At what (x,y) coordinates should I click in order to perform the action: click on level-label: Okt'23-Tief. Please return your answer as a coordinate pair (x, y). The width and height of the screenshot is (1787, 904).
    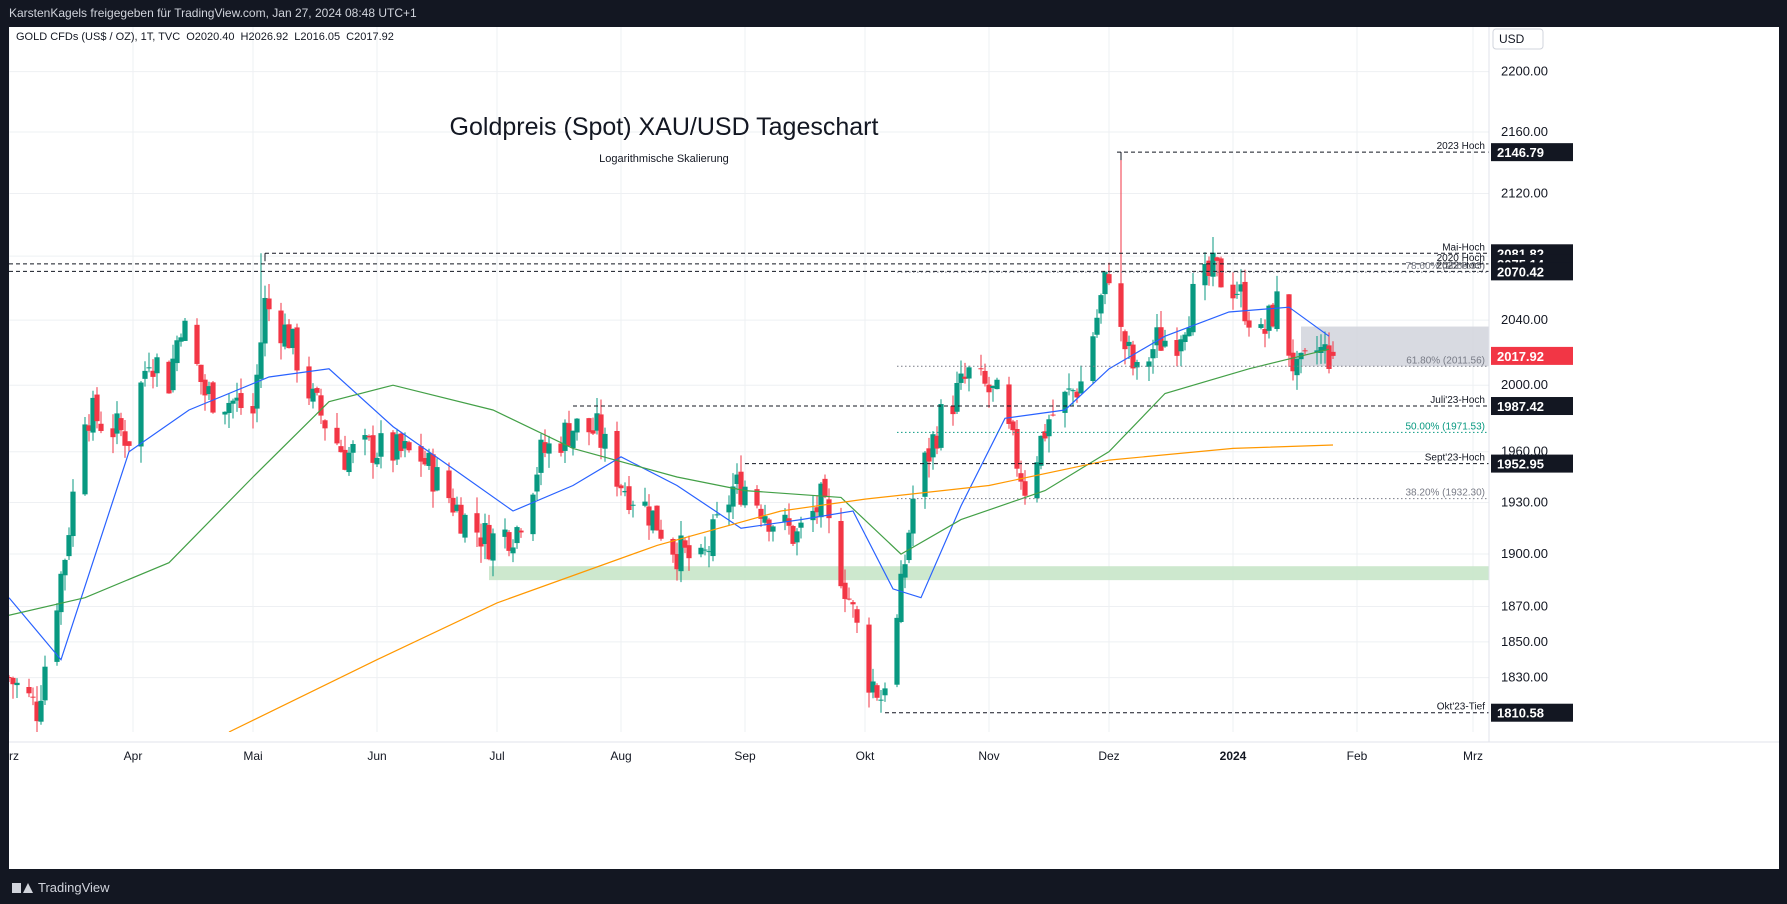
    Looking at the image, I should click on (1461, 707).